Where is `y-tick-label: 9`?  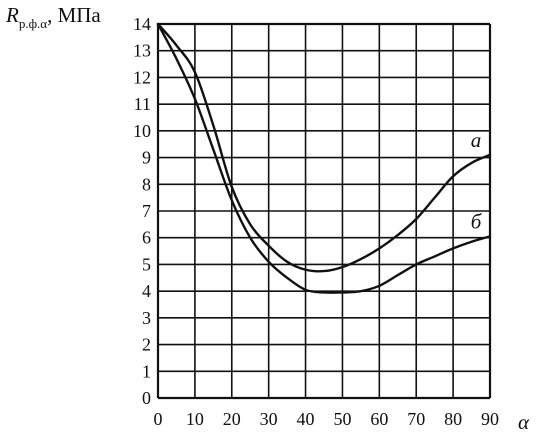 y-tick-label: 9 is located at coordinates (146, 158).